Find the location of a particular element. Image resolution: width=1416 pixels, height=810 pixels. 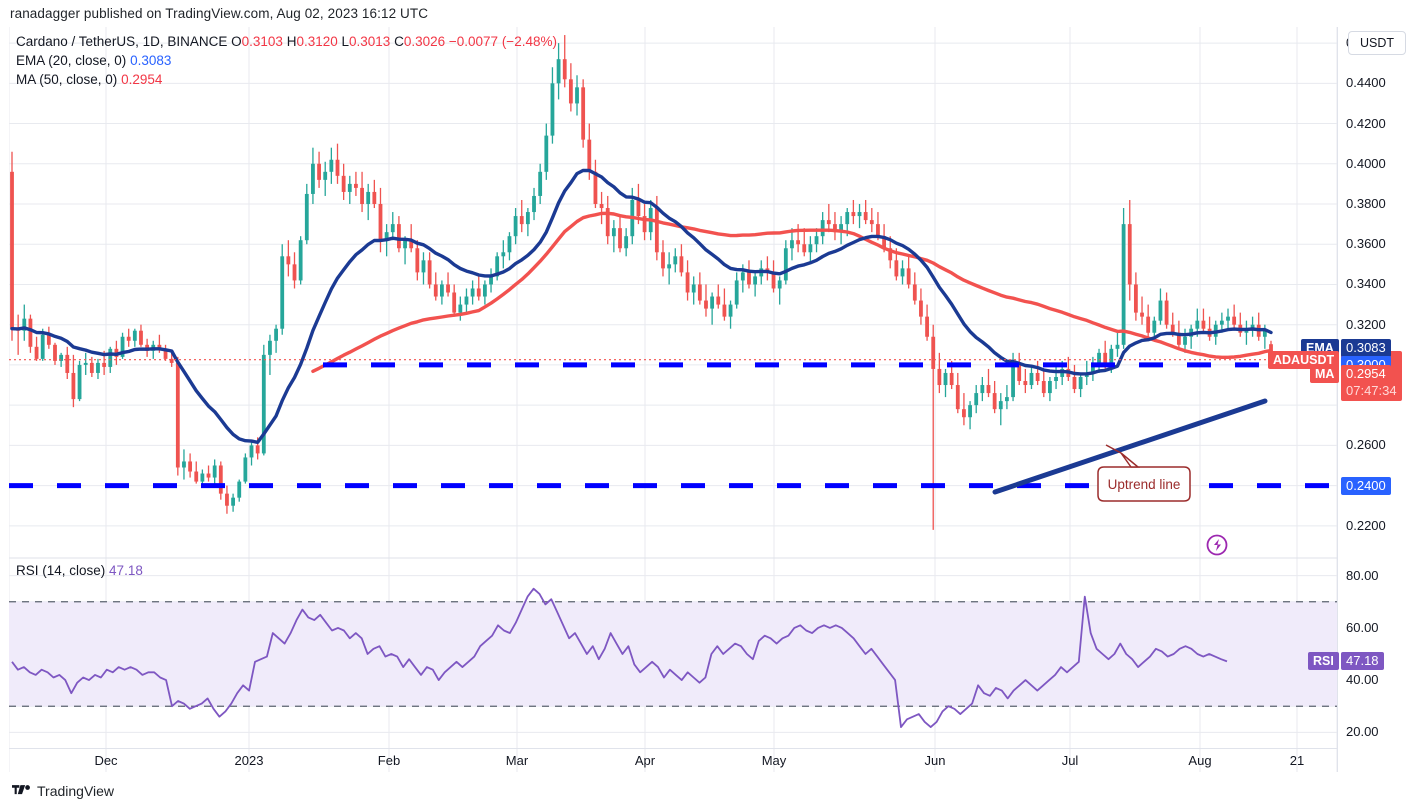

time-axis-label: May is located at coordinates (774, 760).